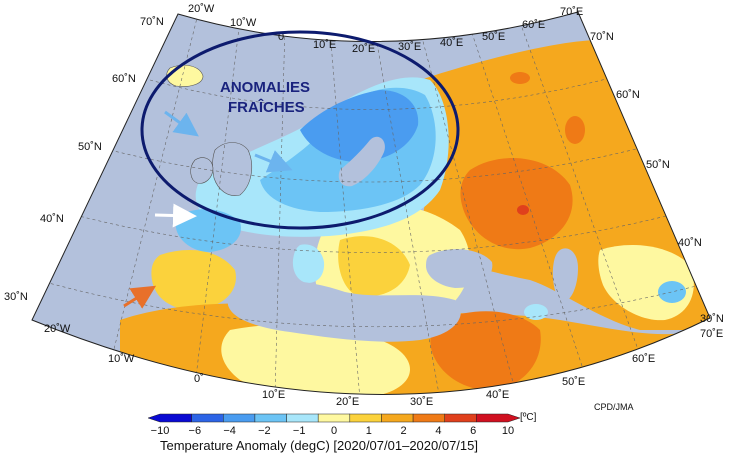 The width and height of the screenshot is (740, 456). What do you see at coordinates (528, 417) in the screenshot?
I see `colorbar-unit: [ºC]` at bounding box center [528, 417].